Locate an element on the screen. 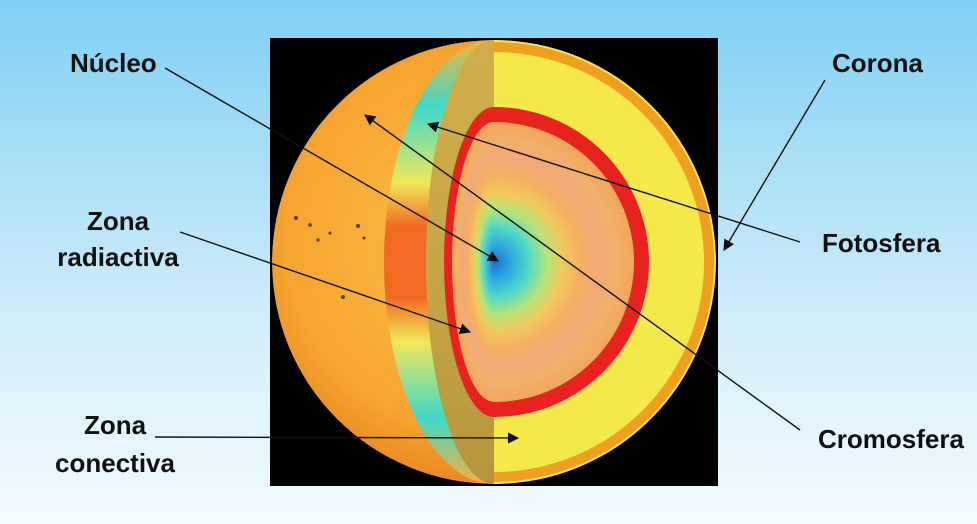 The image size is (977, 524). label-zona-radiactiva-line2: radiactiva is located at coordinates (118, 257).